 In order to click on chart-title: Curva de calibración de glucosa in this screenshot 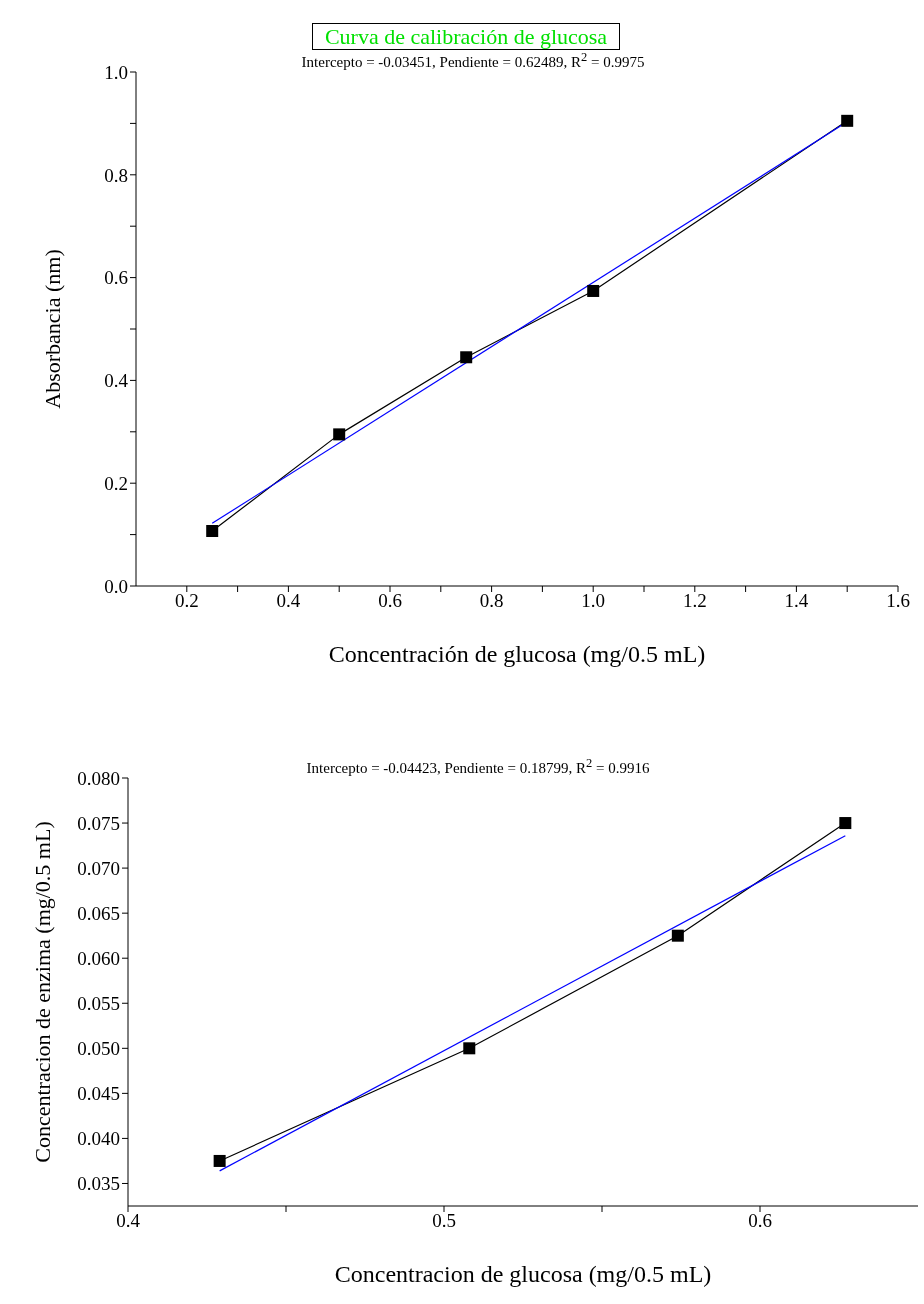, I will do `click(466, 36)`.